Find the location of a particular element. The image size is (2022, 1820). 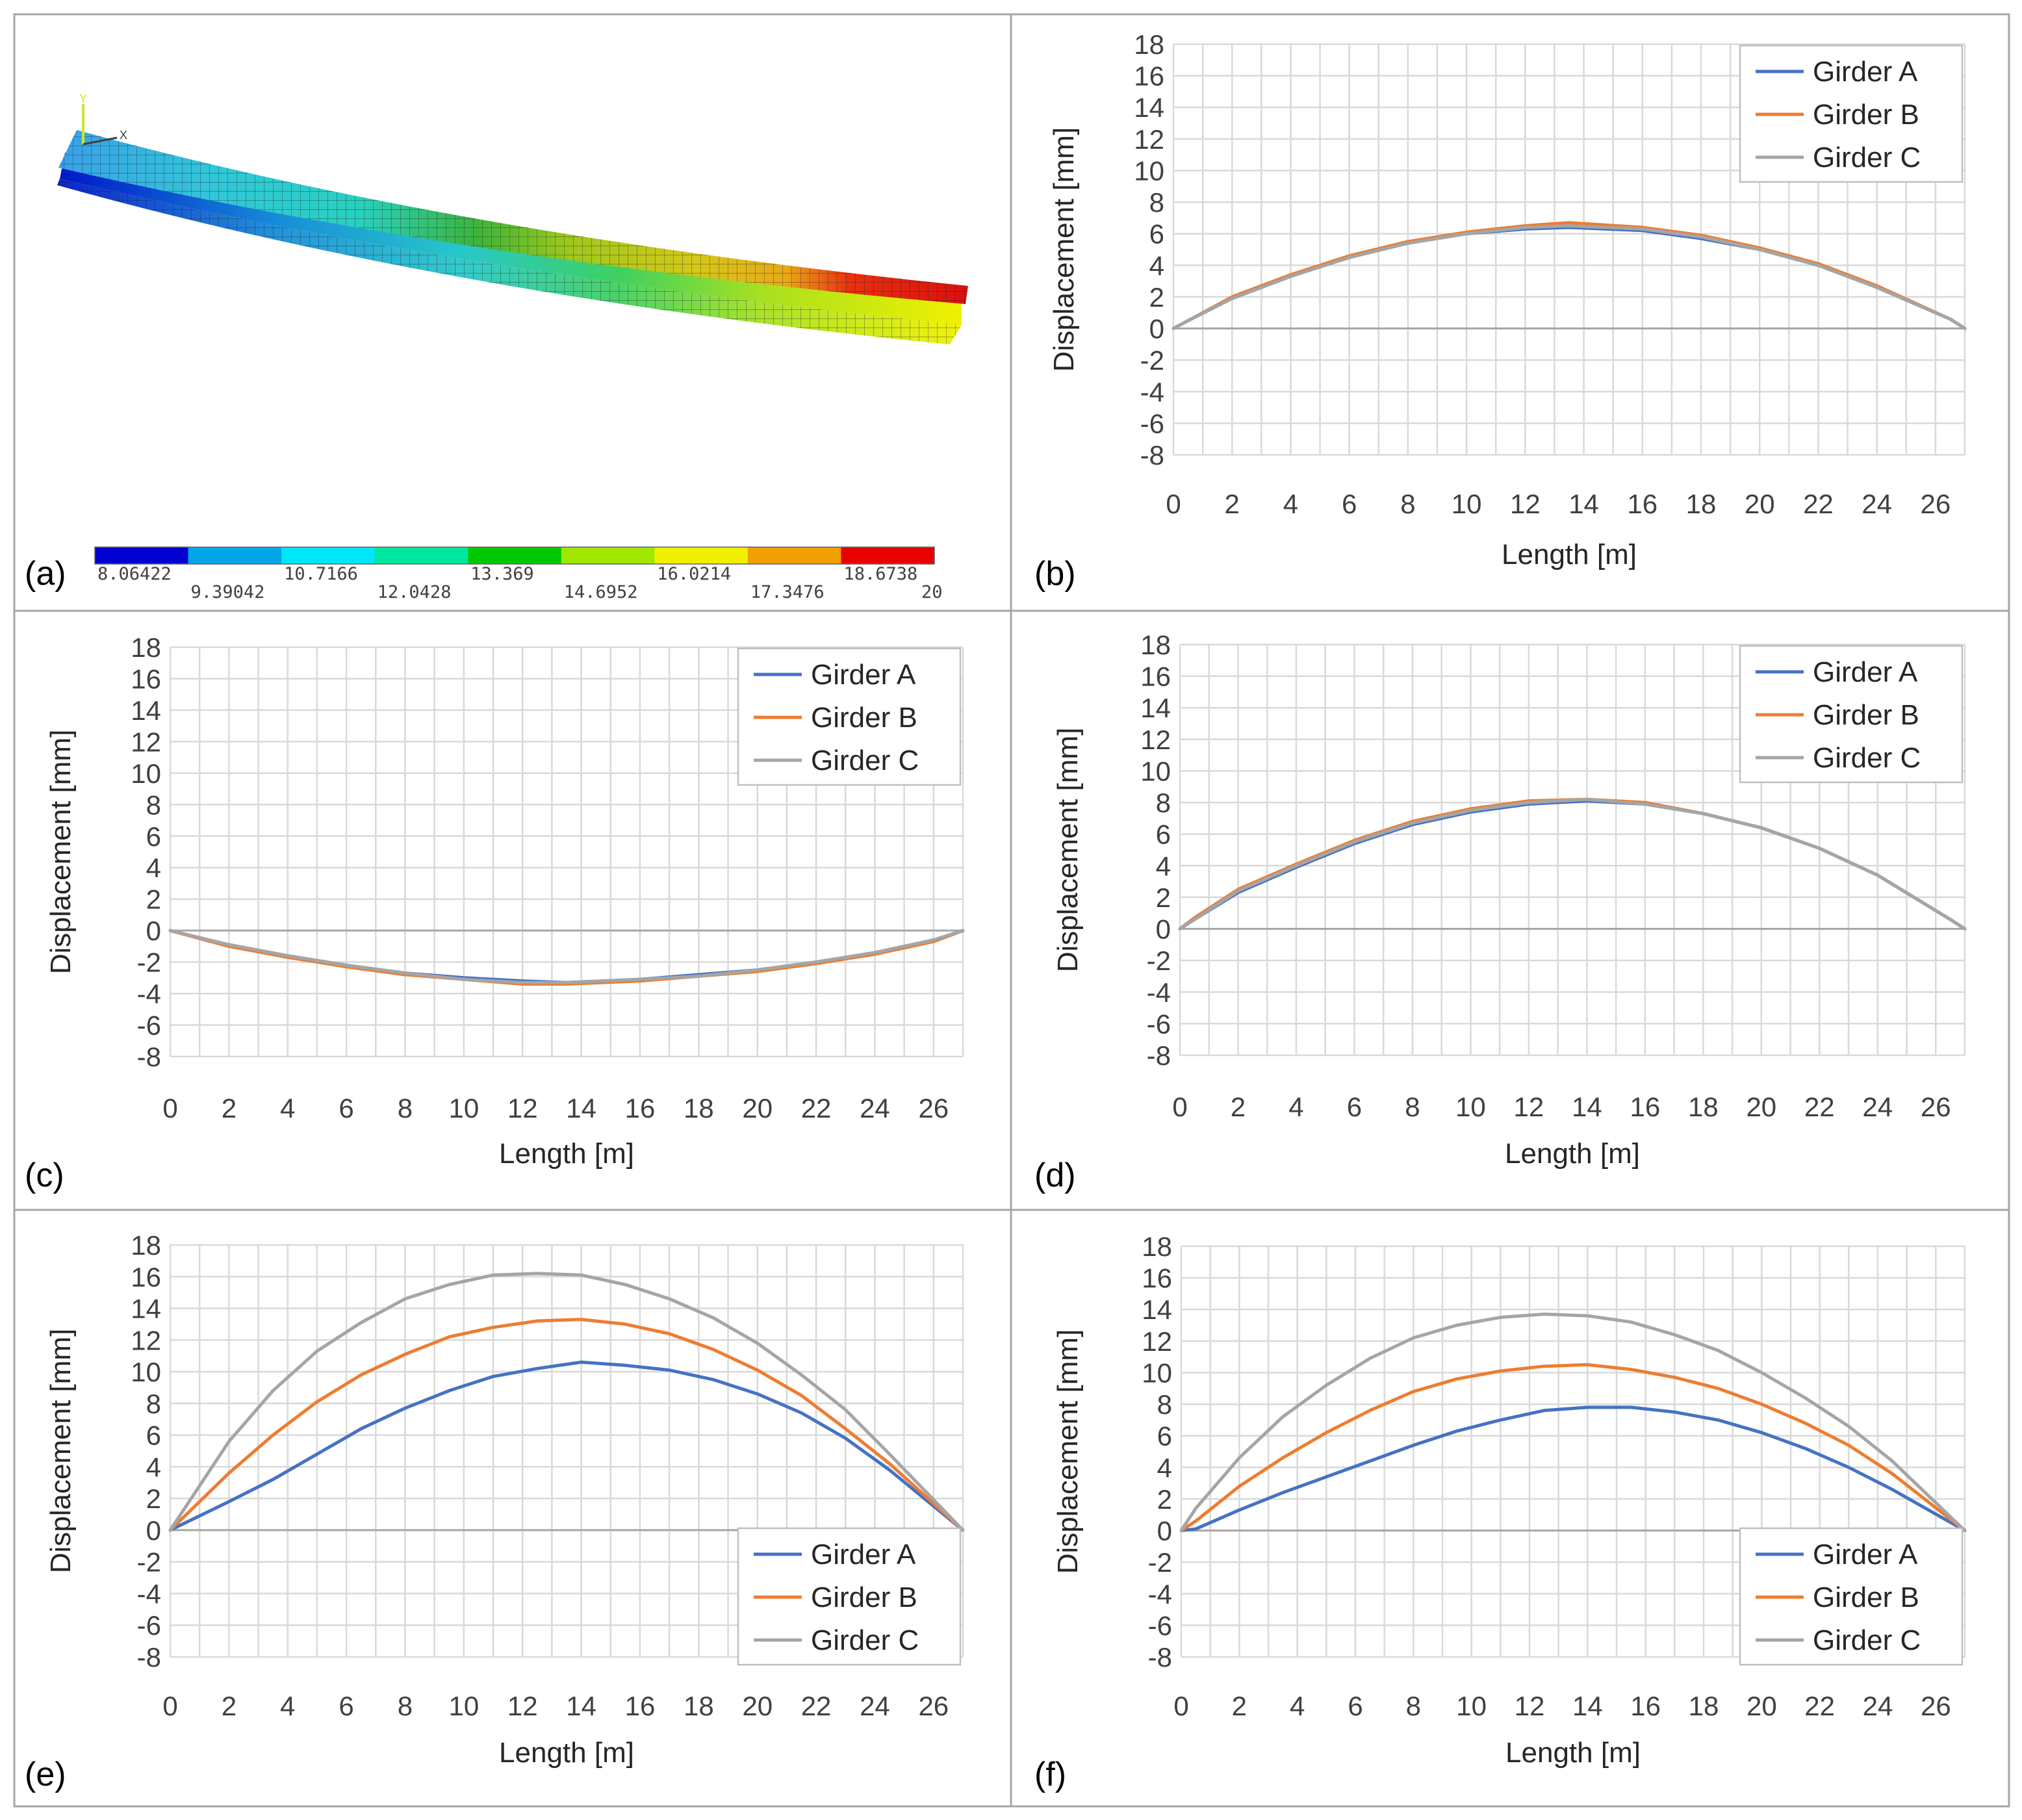

triad-x-label: X is located at coordinates (124, 135).